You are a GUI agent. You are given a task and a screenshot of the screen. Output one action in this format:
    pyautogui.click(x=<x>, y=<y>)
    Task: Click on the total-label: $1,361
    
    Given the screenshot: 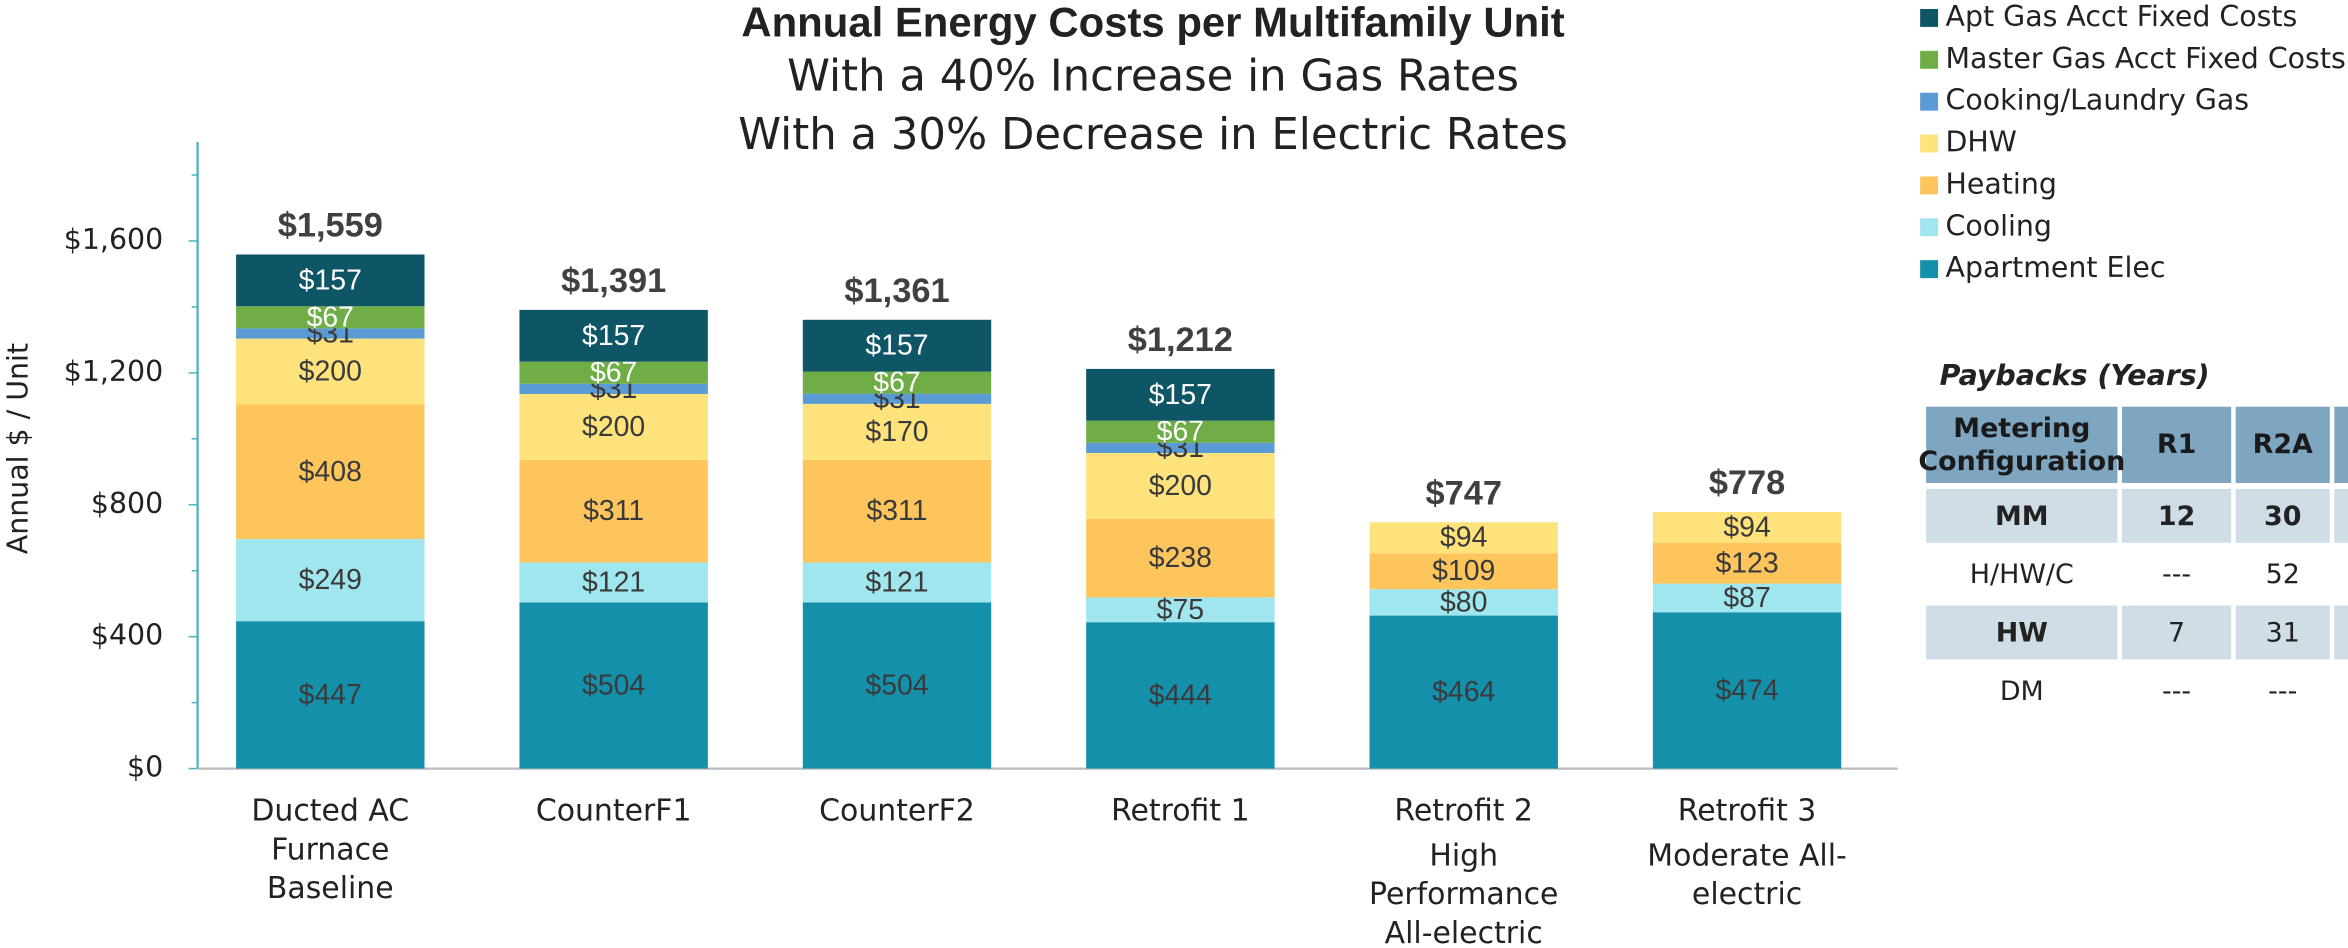 What is the action you would take?
    pyautogui.click(x=896, y=291)
    